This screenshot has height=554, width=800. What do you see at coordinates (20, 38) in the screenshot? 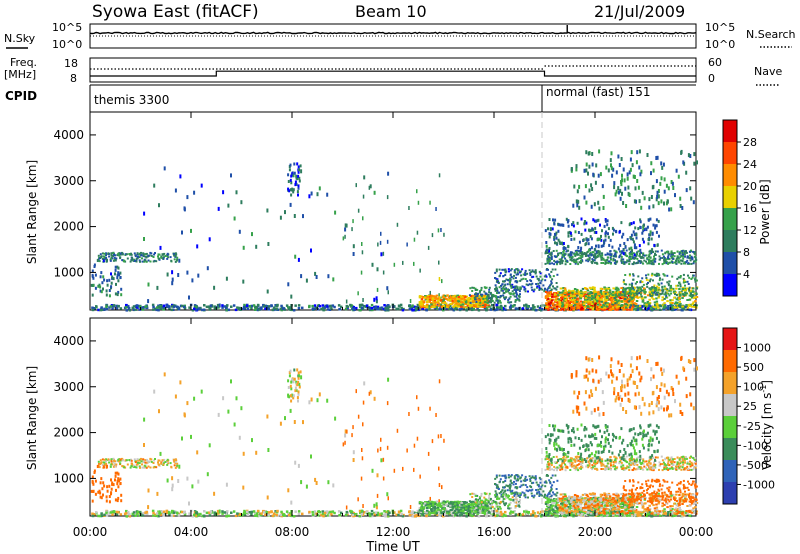
I see `nsky-label: N.Sky` at bounding box center [20, 38].